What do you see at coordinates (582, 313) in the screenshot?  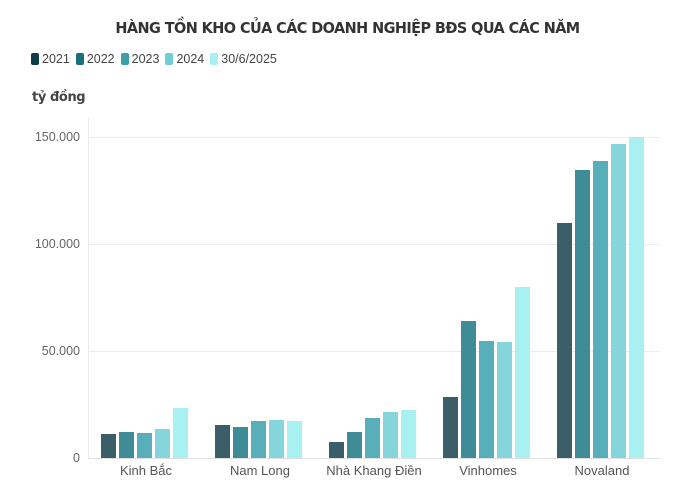 I see `bar-novaland-2022` at bounding box center [582, 313].